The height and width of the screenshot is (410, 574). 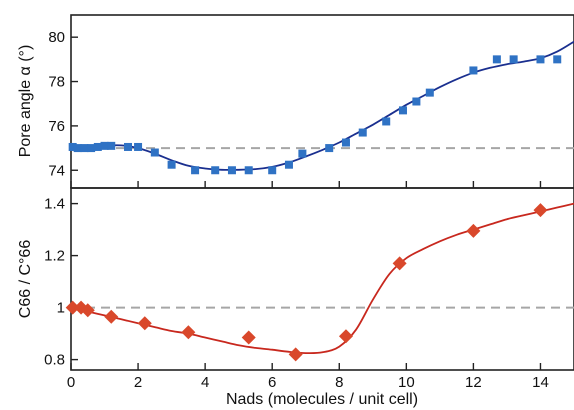 I want to click on top-y-tick-label: 76, so click(x=56, y=126).